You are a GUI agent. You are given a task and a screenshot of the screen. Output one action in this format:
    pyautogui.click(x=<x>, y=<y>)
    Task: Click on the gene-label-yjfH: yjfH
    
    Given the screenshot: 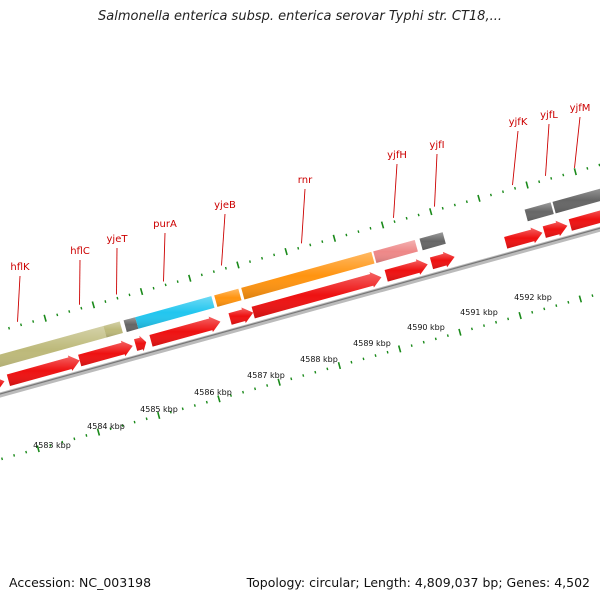 What is the action you would take?
    pyautogui.click(x=397, y=155)
    